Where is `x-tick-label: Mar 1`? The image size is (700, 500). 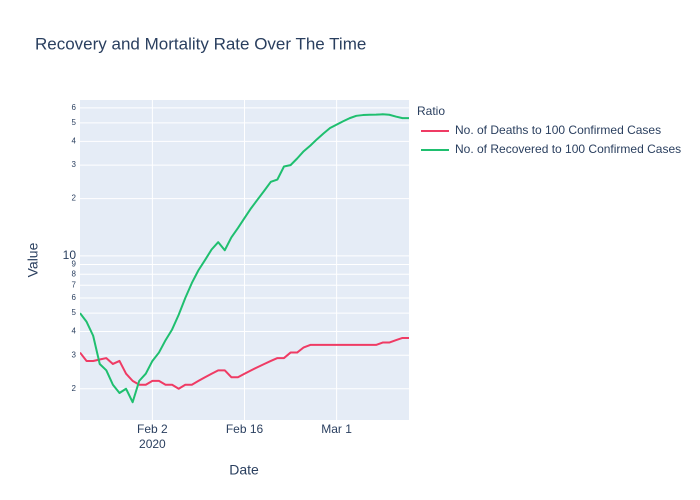 x-tick-label: Mar 1 is located at coordinates (336, 429).